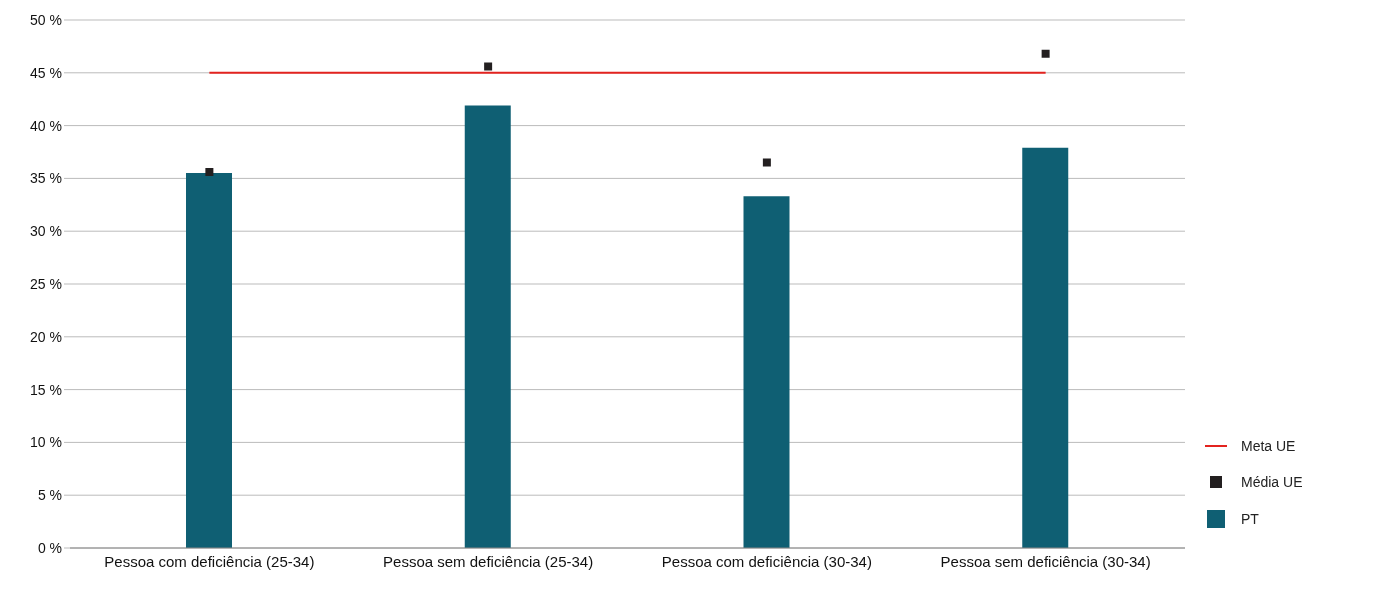 This screenshot has width=1373, height=607. What do you see at coordinates (46, 442) in the screenshot?
I see `y-tick-label: 10 %` at bounding box center [46, 442].